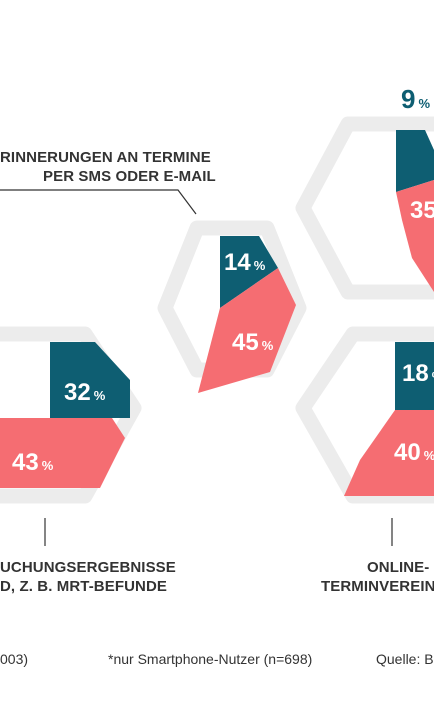  What do you see at coordinates (85, 392) in the screenshot?
I see `left-teal-value: 32%` at bounding box center [85, 392].